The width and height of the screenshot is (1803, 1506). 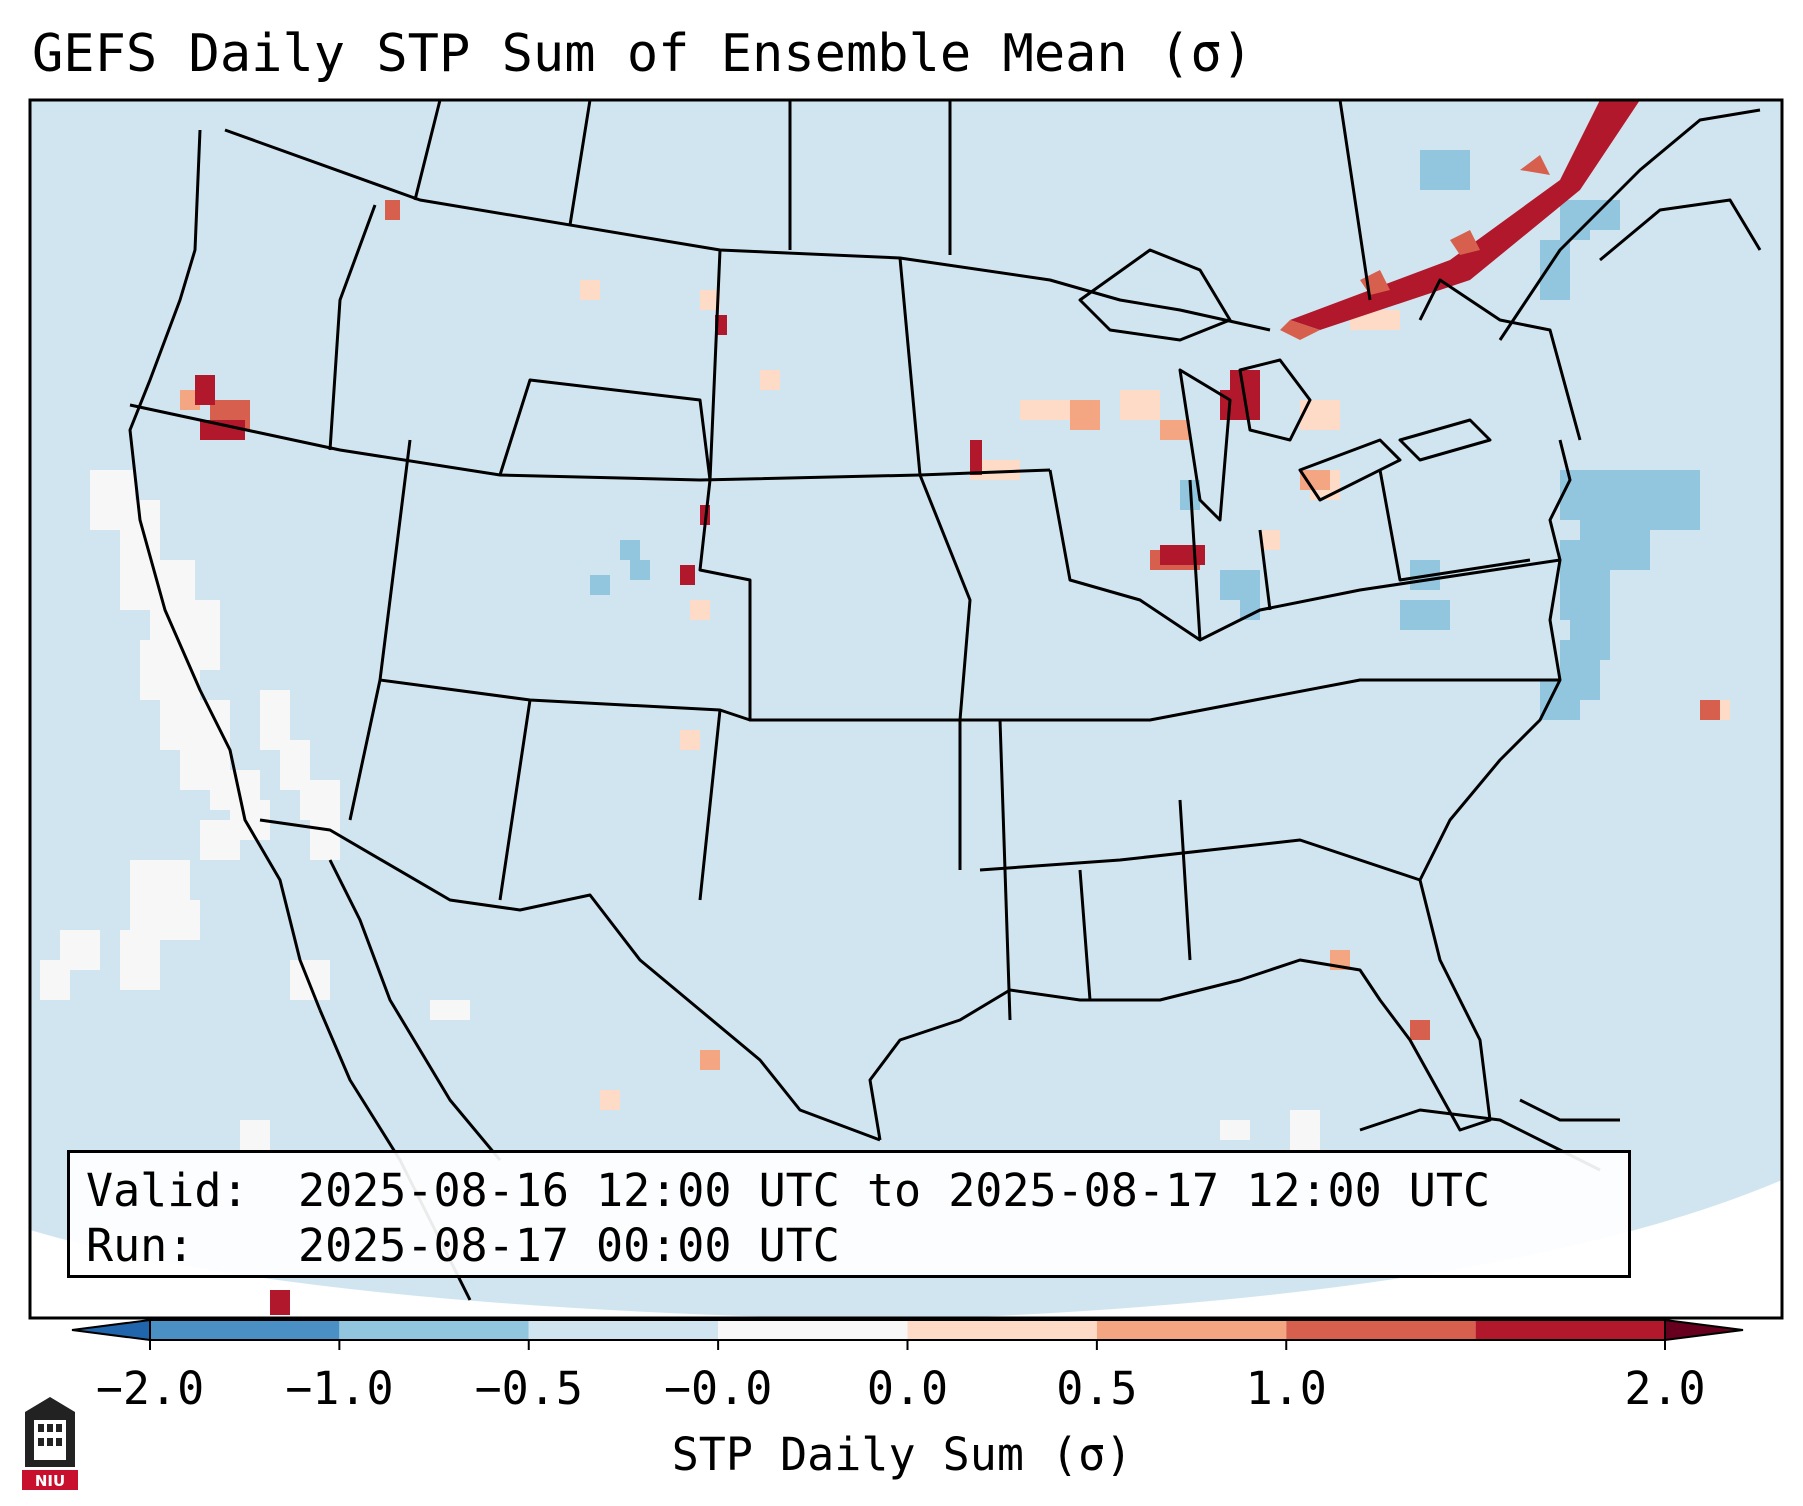 I want to click on colorbar-tick-label: 0.0, so click(x=907, y=1388).